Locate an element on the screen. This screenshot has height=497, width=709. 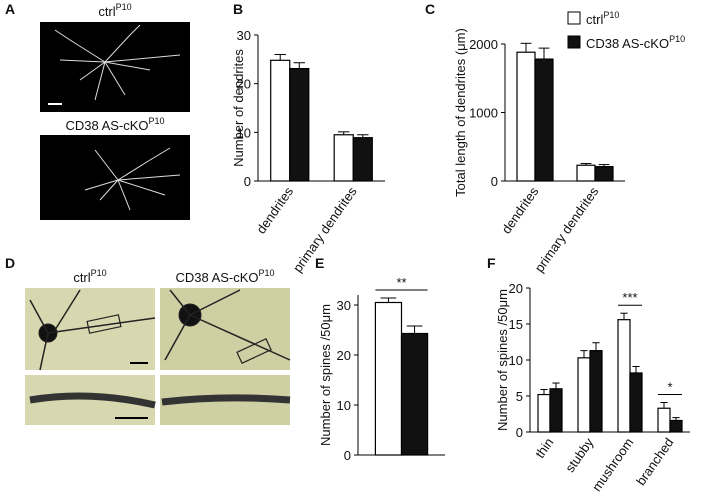
neuron-photo is located at coordinates (160, 349).